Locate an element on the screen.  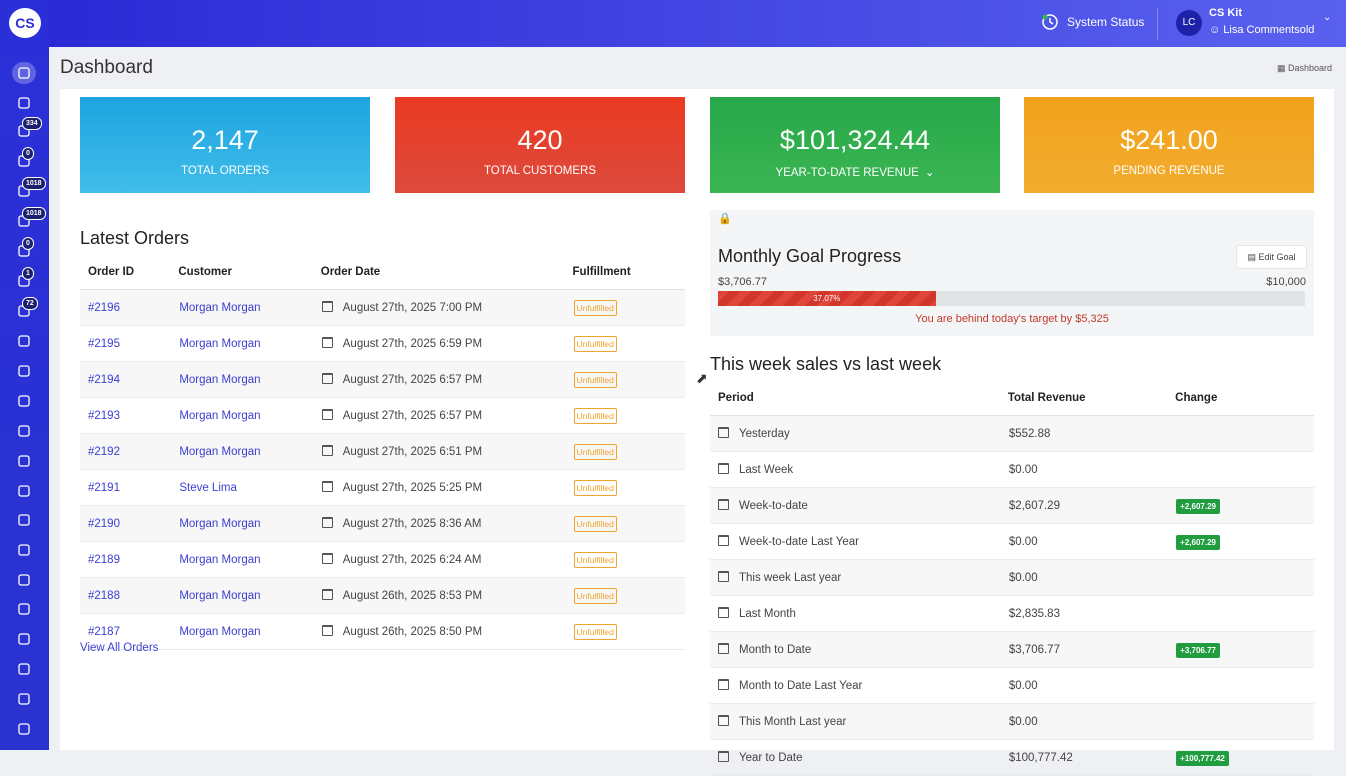
period: Month to Date Last Year is located at coordinates (801, 686).